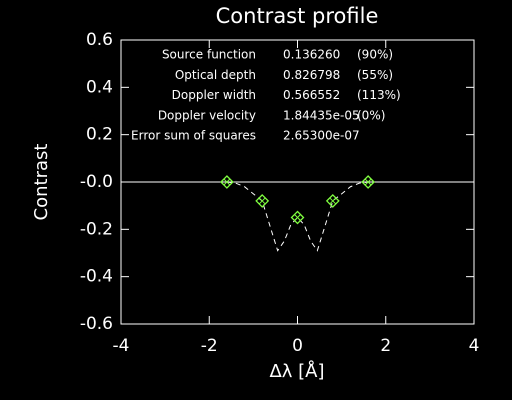 The width and height of the screenshot is (512, 400). Describe the element at coordinates (297, 16) in the screenshot. I see `chart-title: Contrast profile` at that location.